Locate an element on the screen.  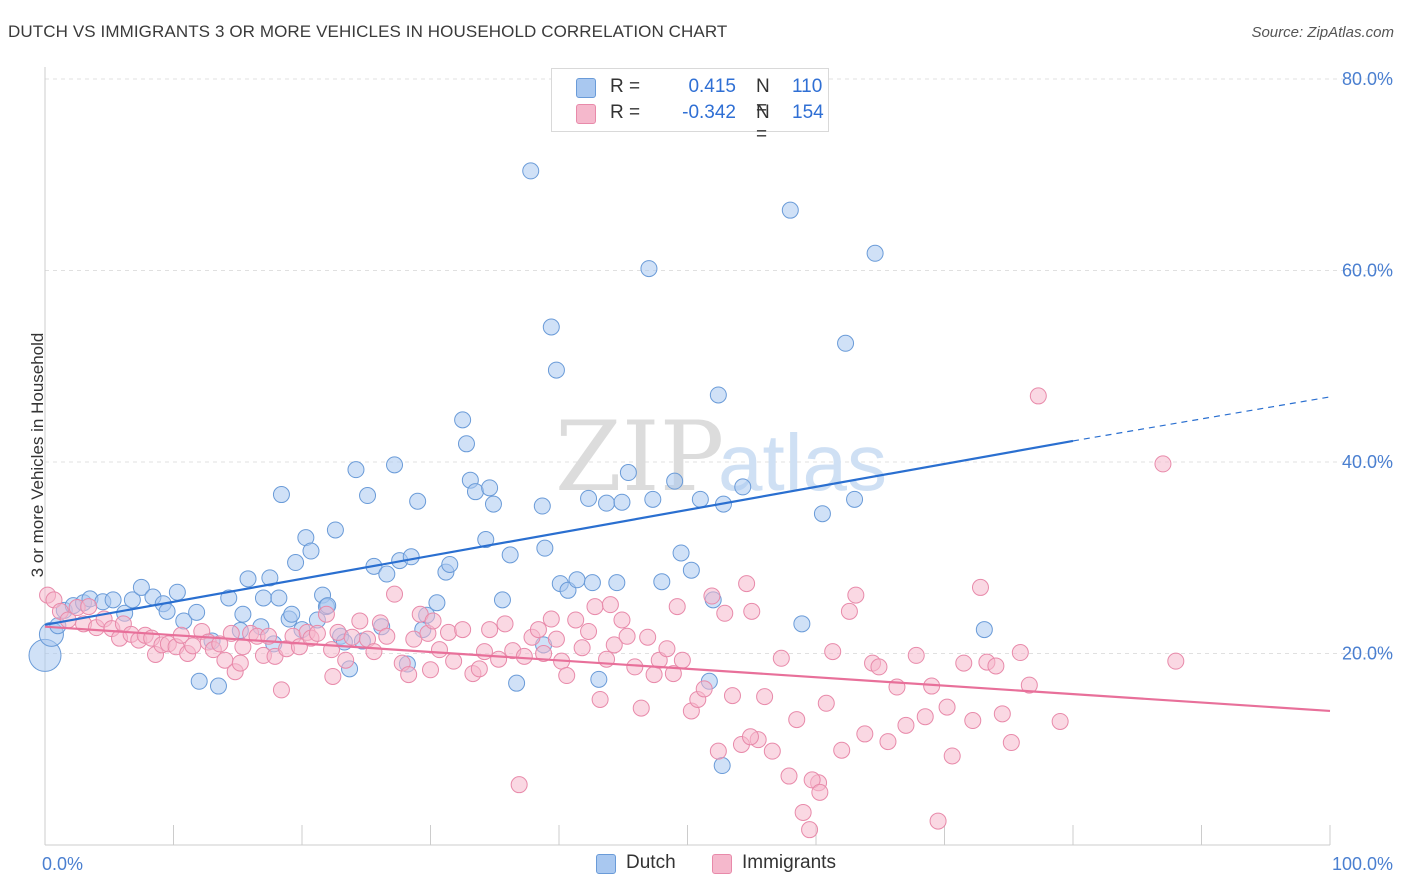
y-axis-label: 3 or more Vehicles in Household is located at coordinates (37, 455).